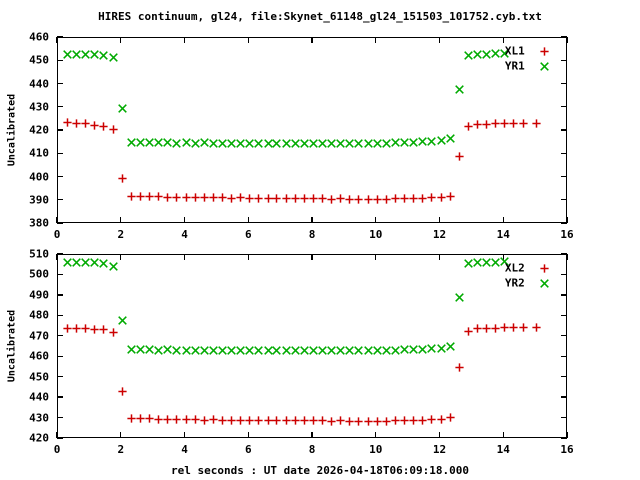 The image size is (640, 480). What do you see at coordinates (57, 449) in the screenshot?
I see `x-tick-label: 0` at bounding box center [57, 449].